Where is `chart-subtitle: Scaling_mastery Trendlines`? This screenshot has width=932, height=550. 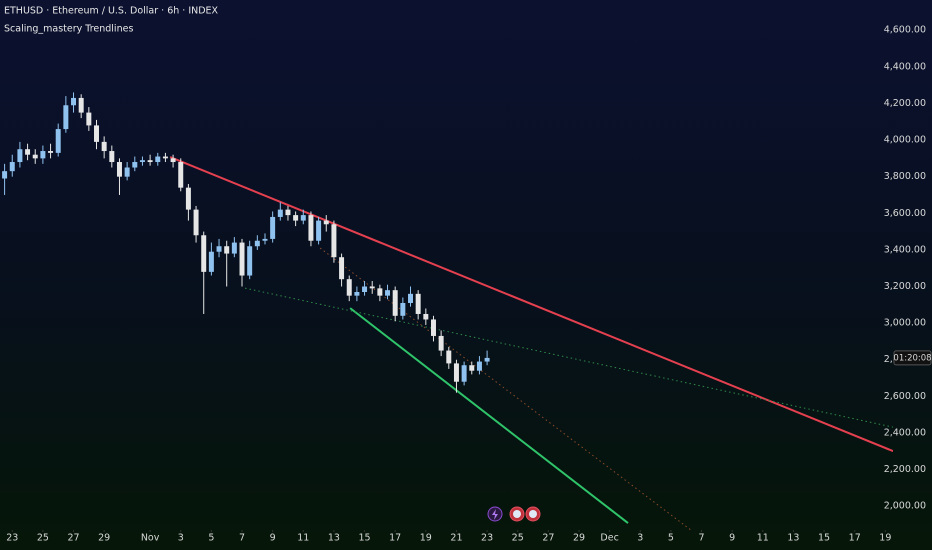 chart-subtitle: Scaling_mastery Trendlines is located at coordinates (68, 29).